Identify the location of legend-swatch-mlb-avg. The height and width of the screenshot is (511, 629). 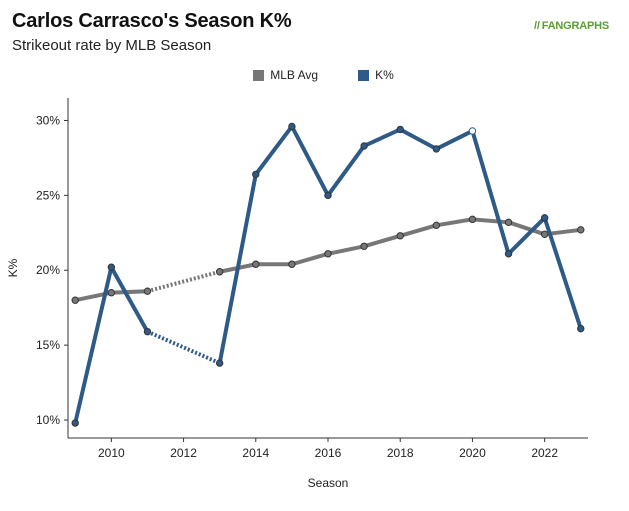
(259, 75).